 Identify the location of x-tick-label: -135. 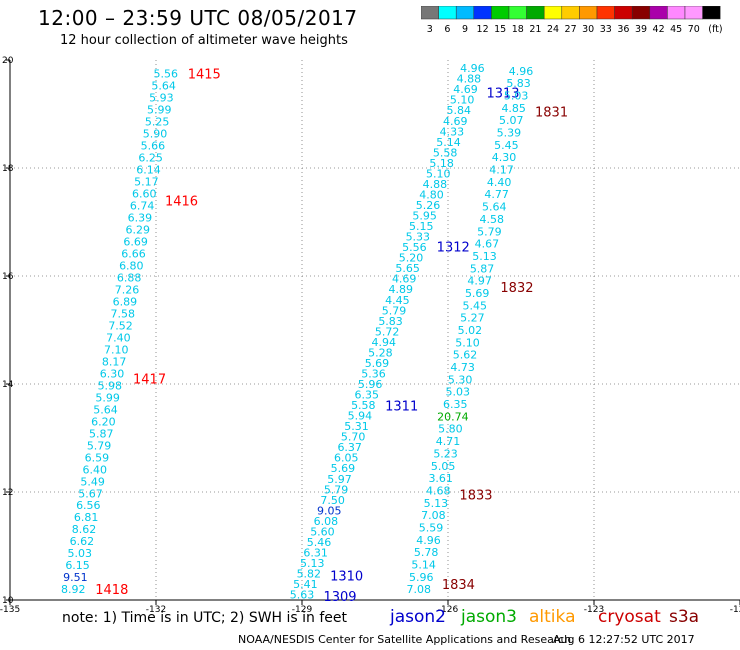
(10, 610).